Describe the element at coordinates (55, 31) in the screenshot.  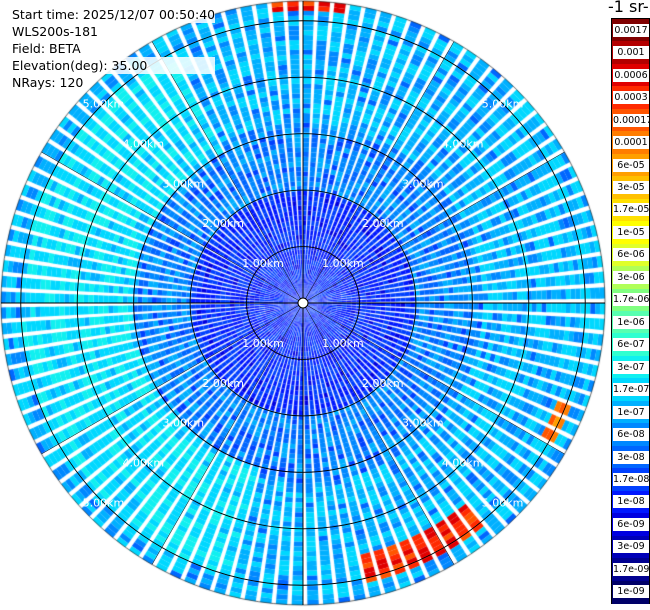
I see `instrument-label: WLS200s-181` at that location.